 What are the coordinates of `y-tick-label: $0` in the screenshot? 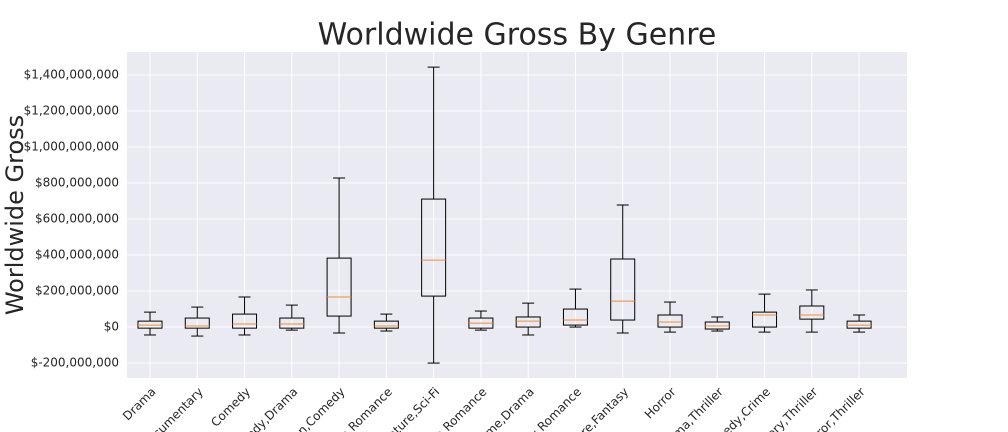 It's located at (111, 327).